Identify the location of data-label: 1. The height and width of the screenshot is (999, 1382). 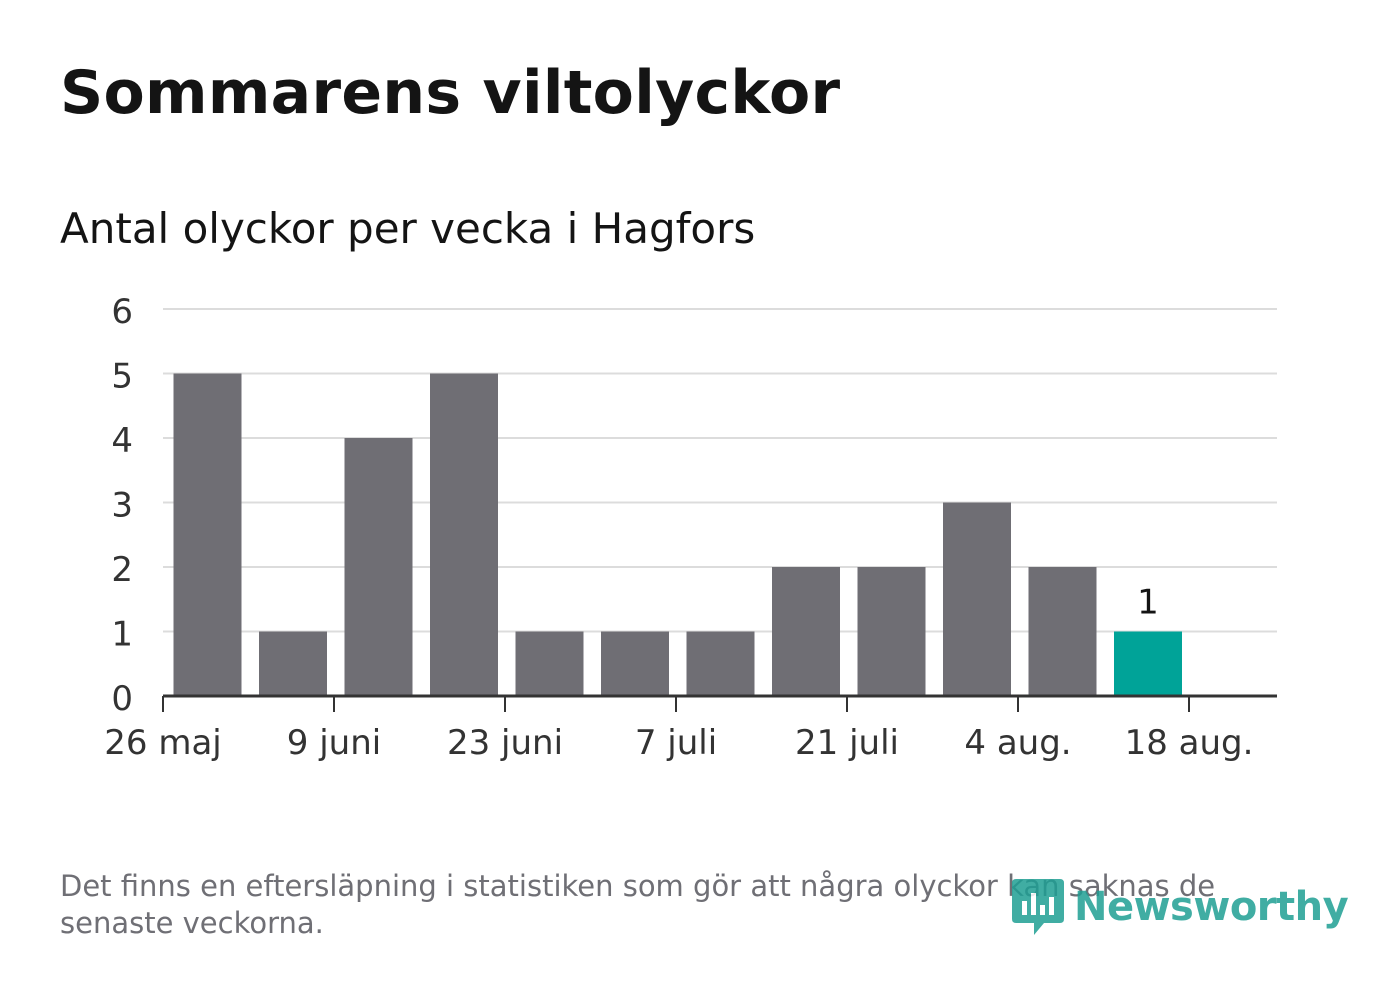
(1148, 603).